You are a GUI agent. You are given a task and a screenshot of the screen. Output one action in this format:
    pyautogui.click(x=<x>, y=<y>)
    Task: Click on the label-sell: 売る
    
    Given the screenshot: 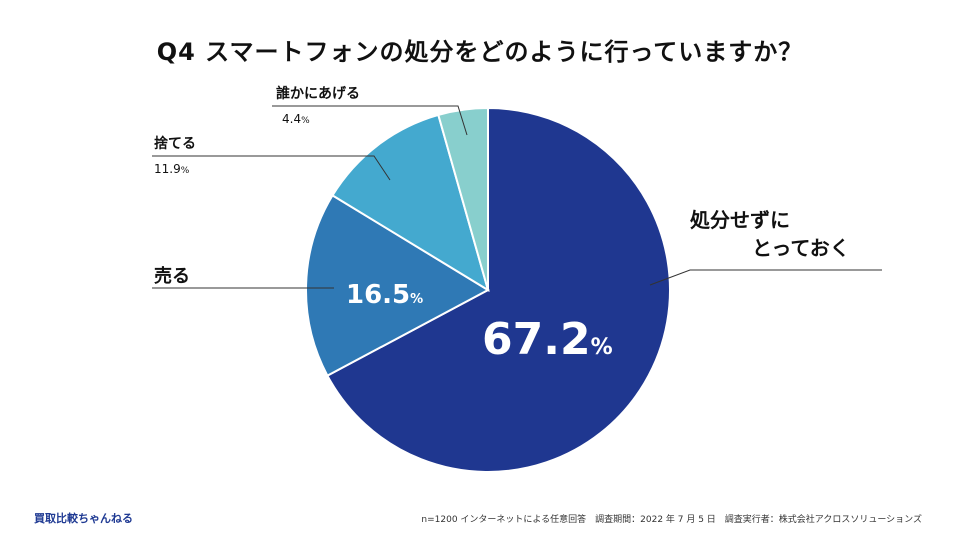 What is the action you would take?
    pyautogui.click(x=172, y=276)
    